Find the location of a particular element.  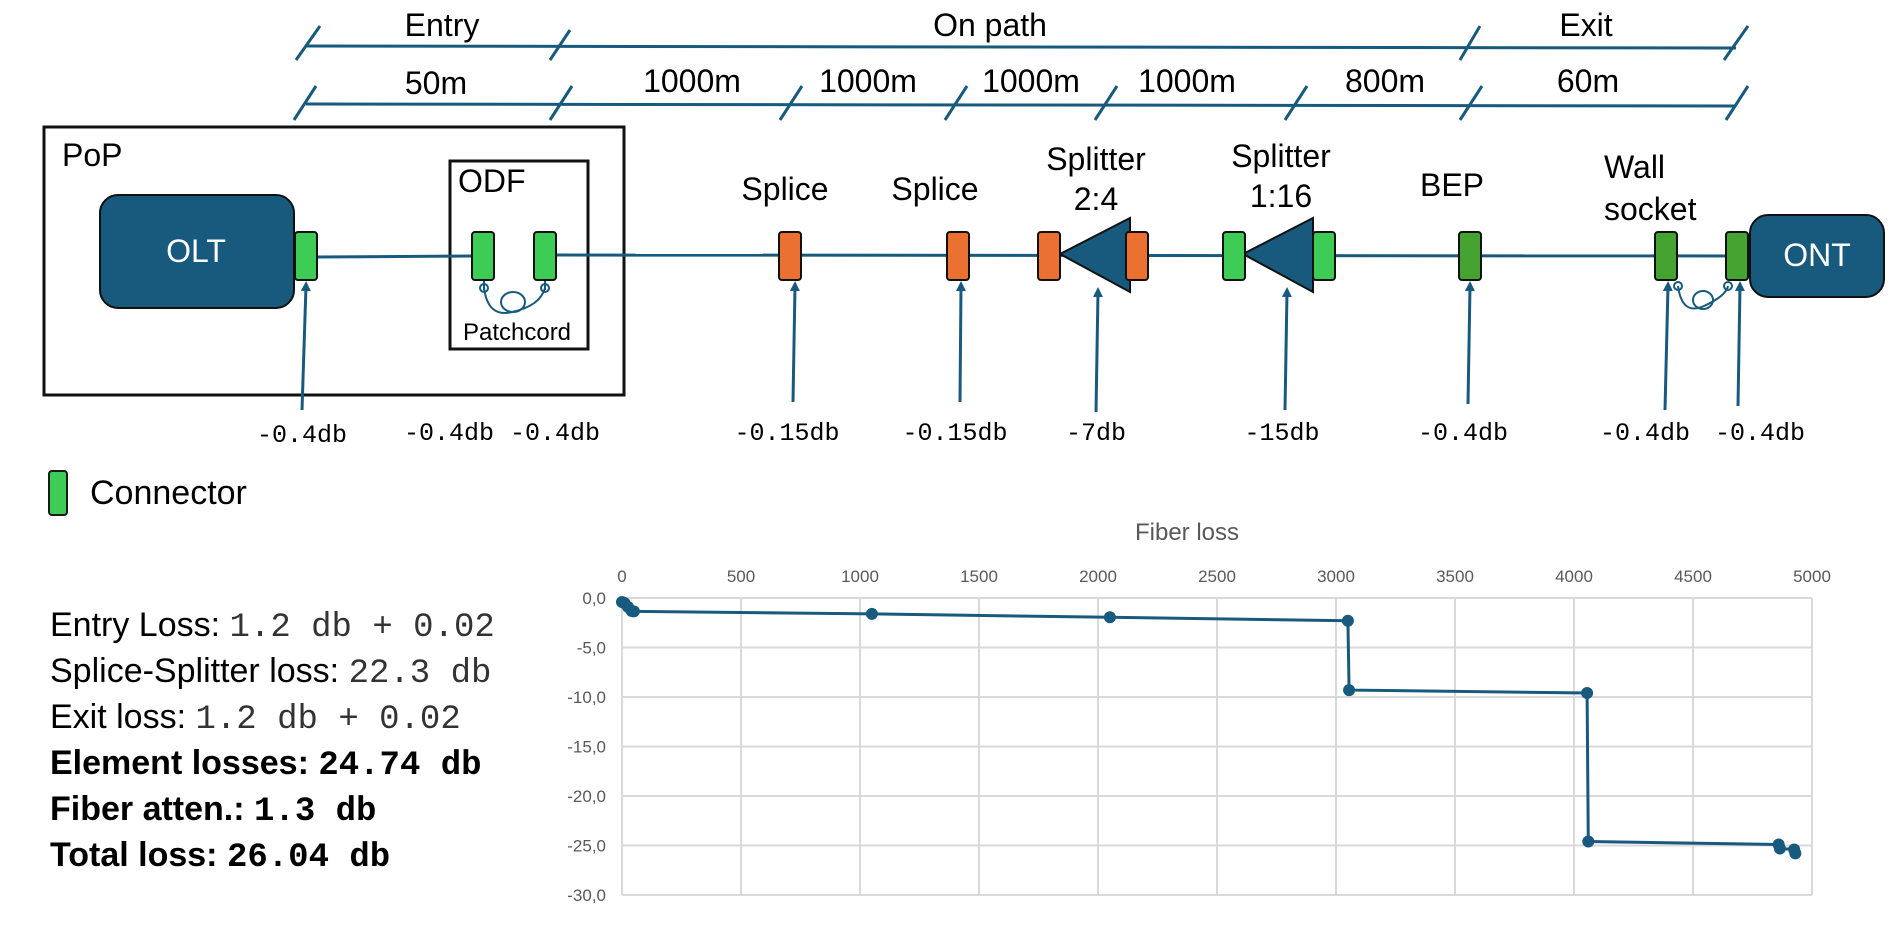

y-tick-label: -20,0 is located at coordinates (586, 796).